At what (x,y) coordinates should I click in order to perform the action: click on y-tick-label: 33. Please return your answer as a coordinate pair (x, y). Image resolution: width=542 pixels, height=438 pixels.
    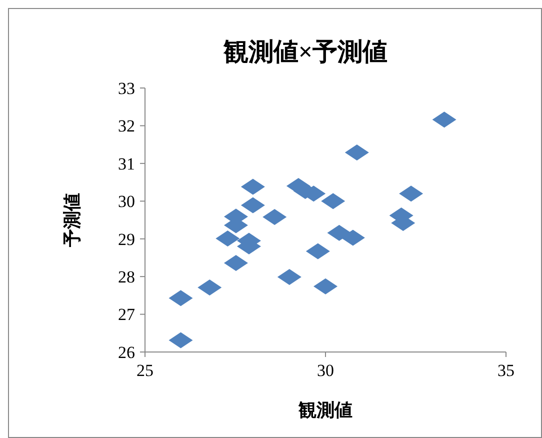
    Looking at the image, I should click on (126, 88).